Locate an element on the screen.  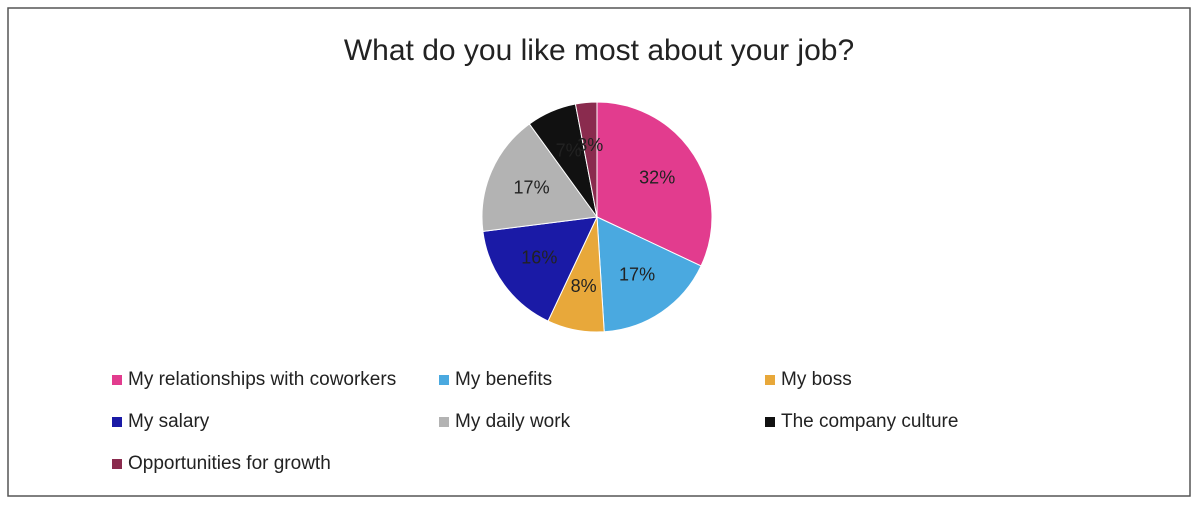
data-label: 3% is located at coordinates (590, 145).